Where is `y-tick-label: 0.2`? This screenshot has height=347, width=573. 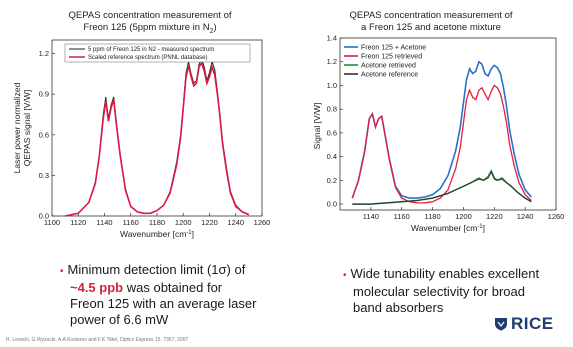
y-tick-label: 0.2 is located at coordinates (332, 180).